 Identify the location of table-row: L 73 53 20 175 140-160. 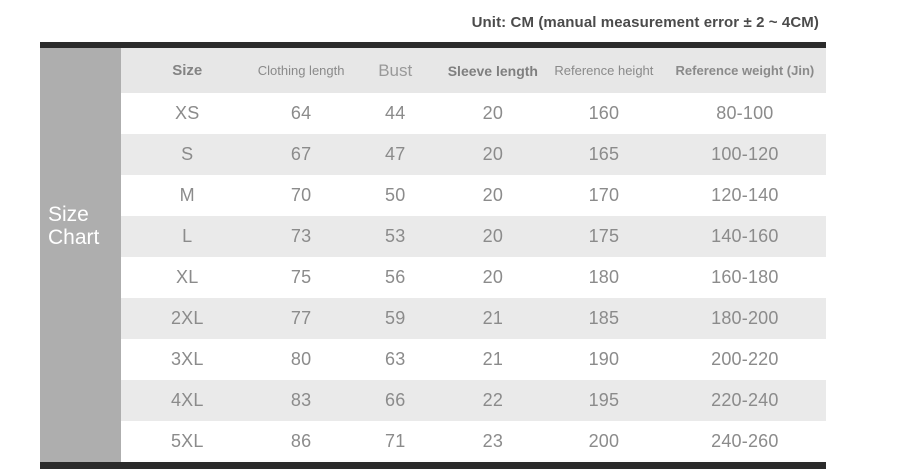
(473, 236).